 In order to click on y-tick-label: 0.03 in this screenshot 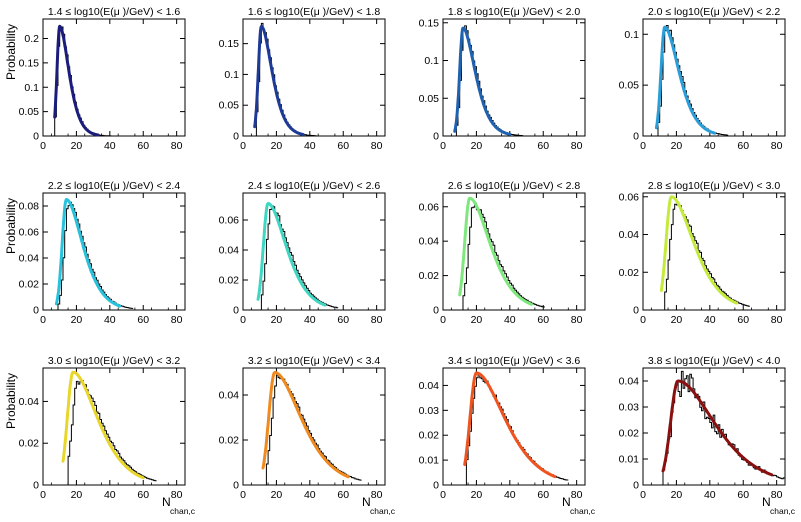, I will do `click(429, 411)`.